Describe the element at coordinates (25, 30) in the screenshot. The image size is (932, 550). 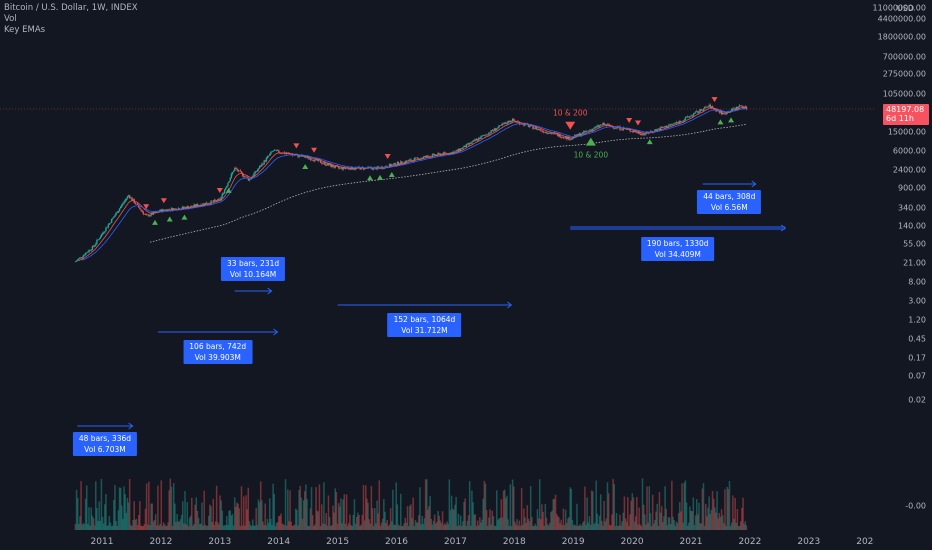
I see `ema-indicator-label: Key EMAs` at that location.